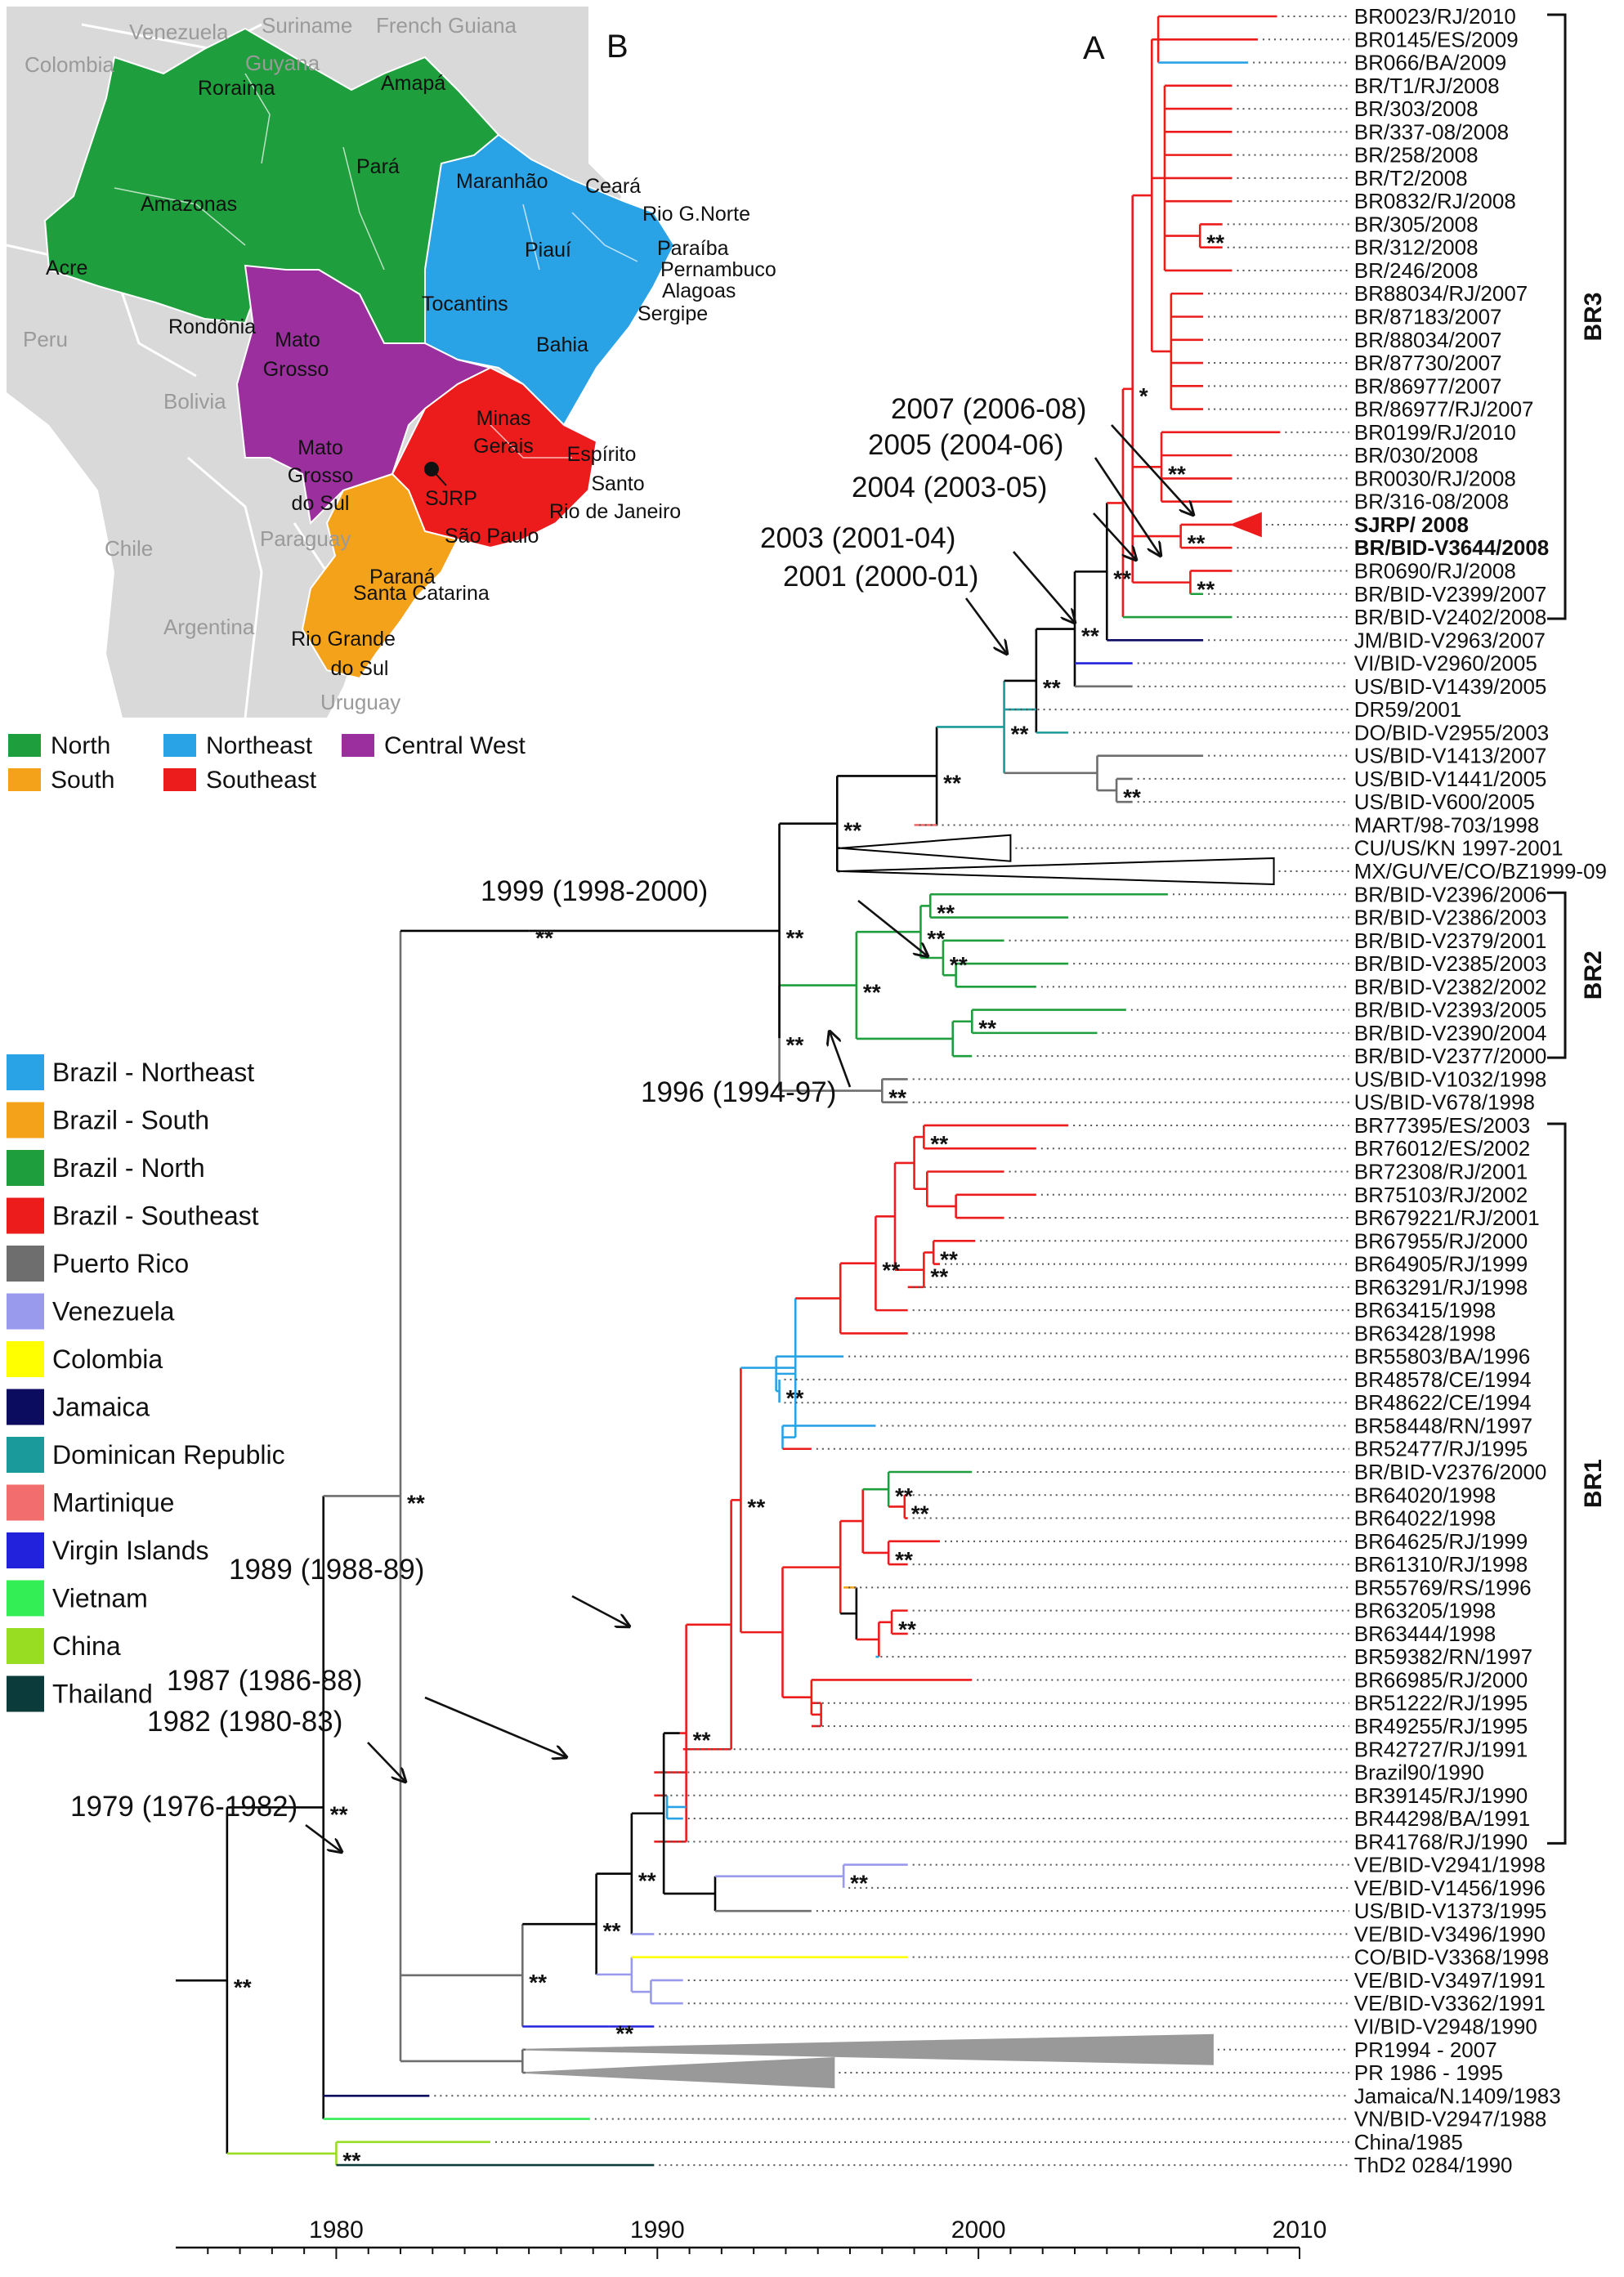 The height and width of the screenshot is (2277, 1624). I want to click on taxon-label: BR76012/ES/2002, so click(1442, 1148).